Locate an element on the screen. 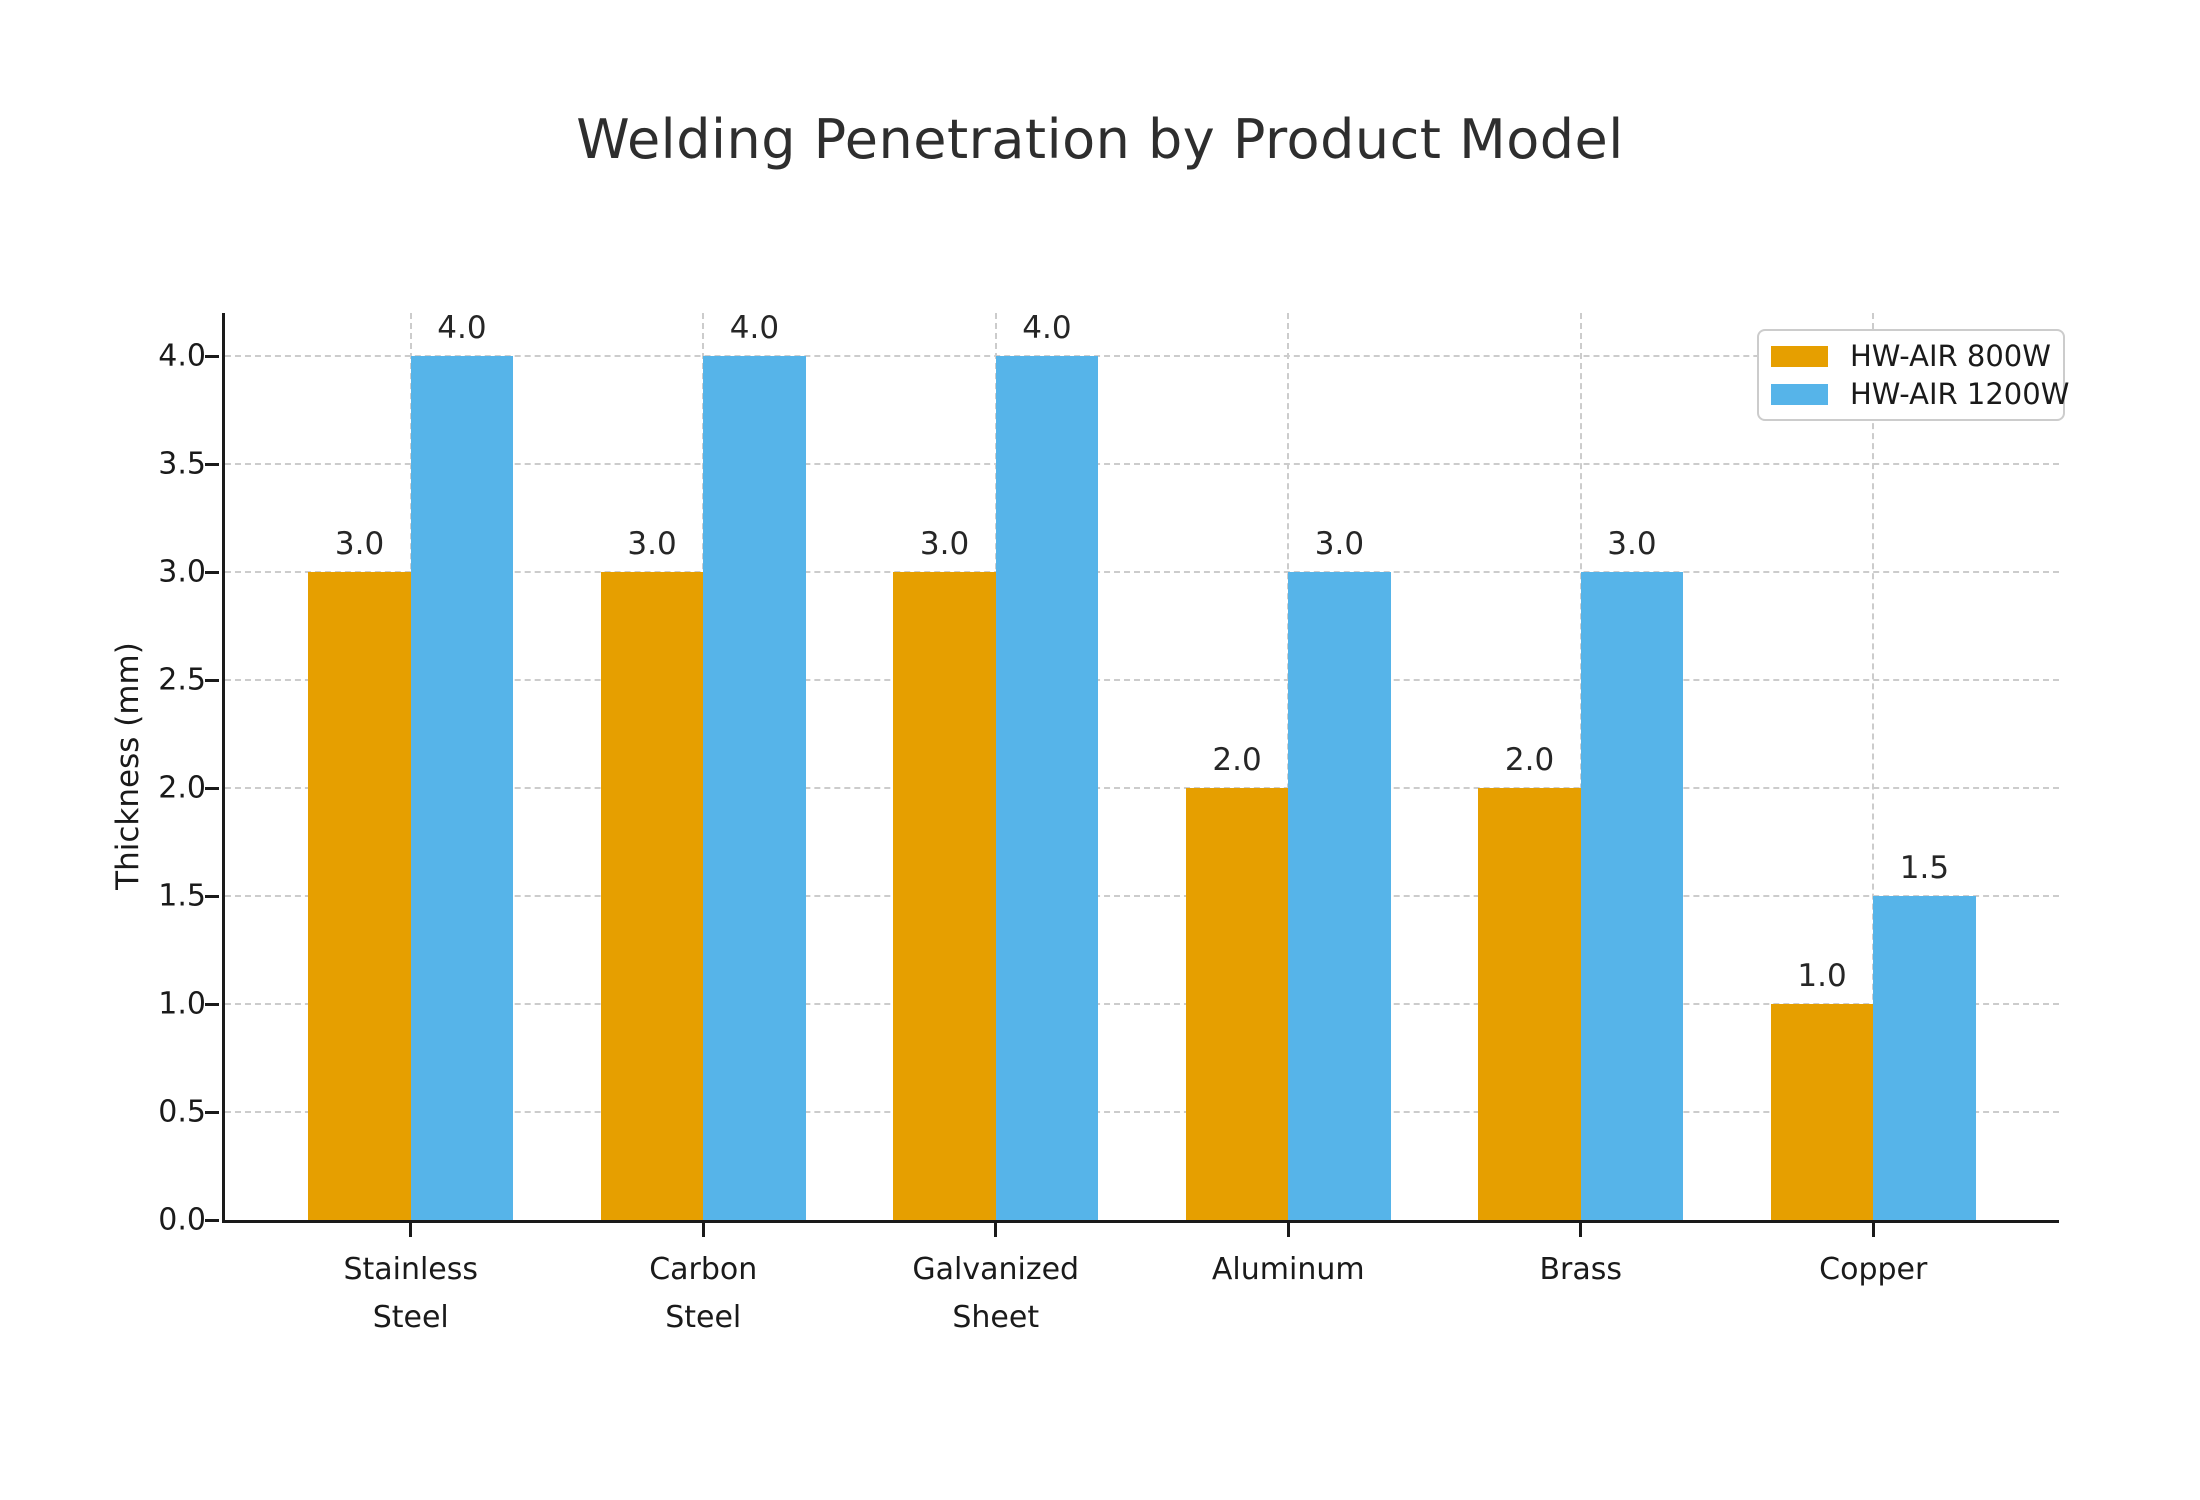 This screenshot has height=1500, width=2200. legend-label-1200w: HW-AIR 1200W is located at coordinates (1960, 394).